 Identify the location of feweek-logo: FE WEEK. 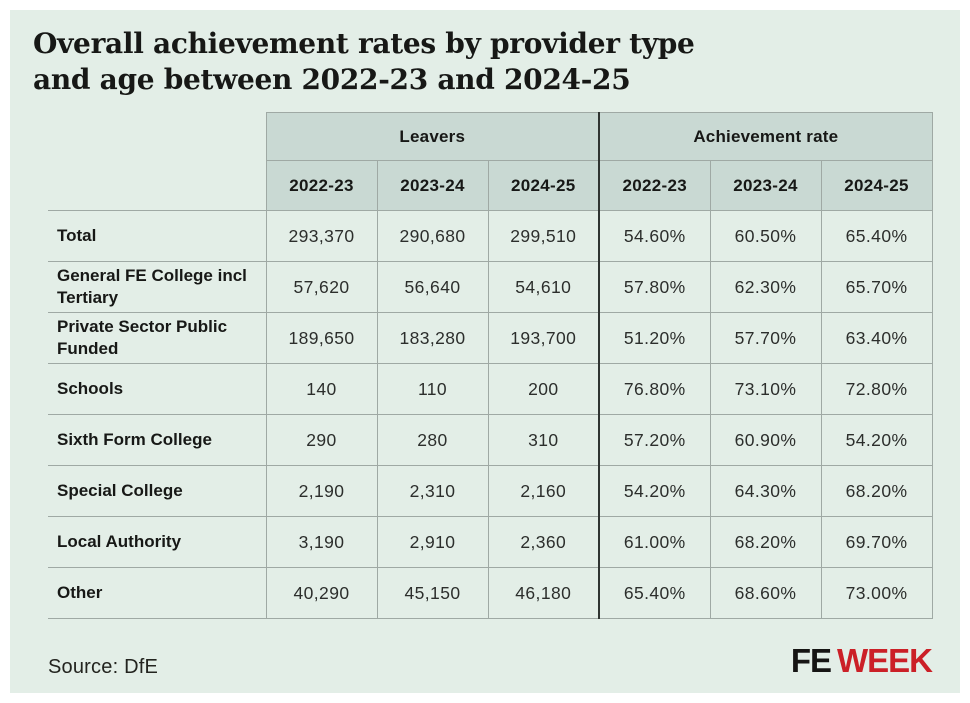
(861, 660).